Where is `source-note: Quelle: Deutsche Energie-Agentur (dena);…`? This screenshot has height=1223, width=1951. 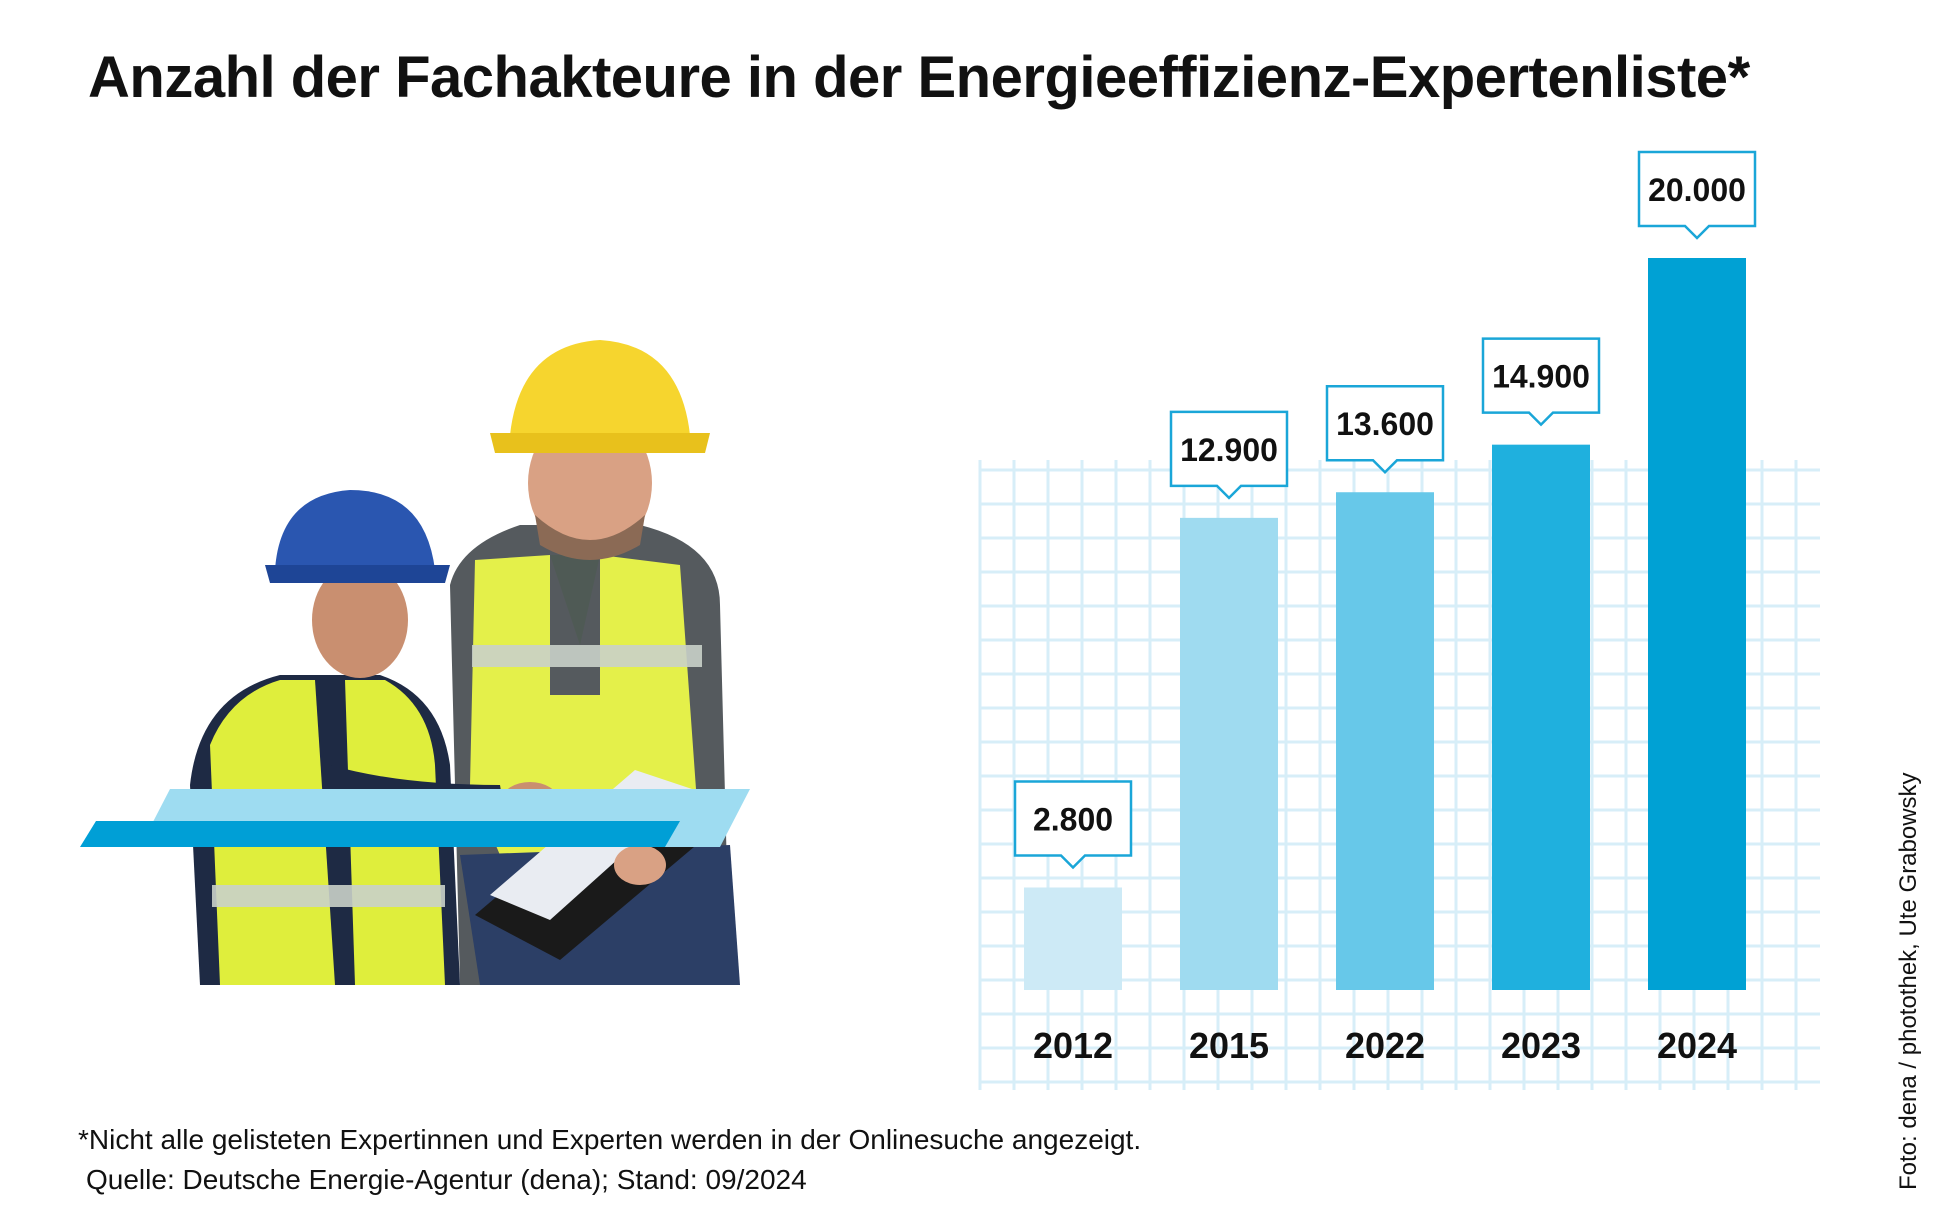
source-note: Quelle: Deutsche Energie-Agentur (dena);… is located at coordinates (446, 1179).